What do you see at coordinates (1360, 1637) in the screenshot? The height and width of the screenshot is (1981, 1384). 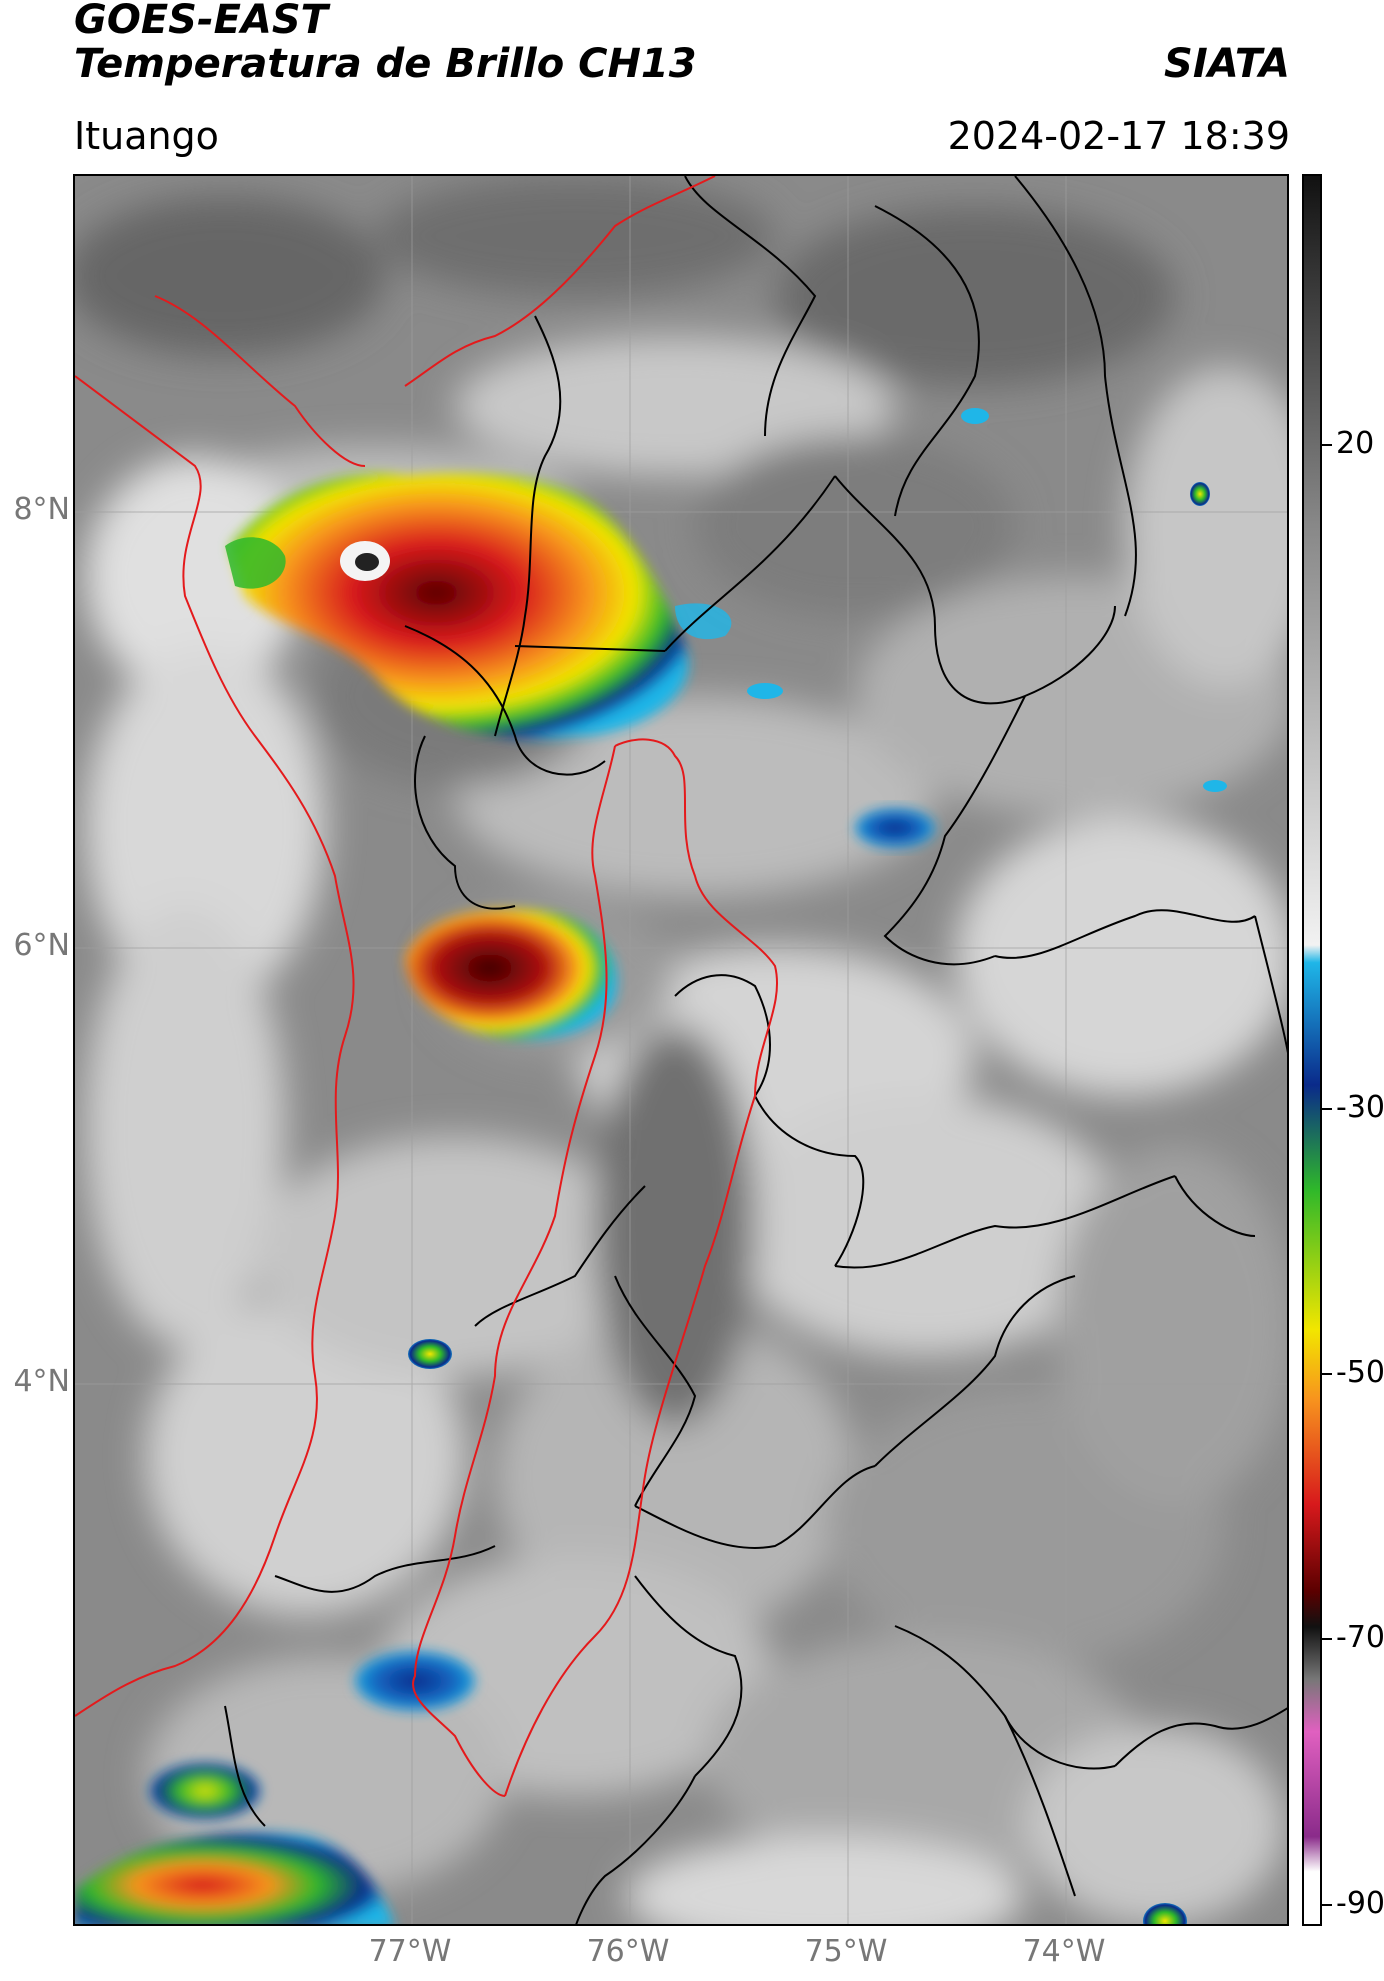 I see `colorbar-label-minus70: -70` at bounding box center [1360, 1637].